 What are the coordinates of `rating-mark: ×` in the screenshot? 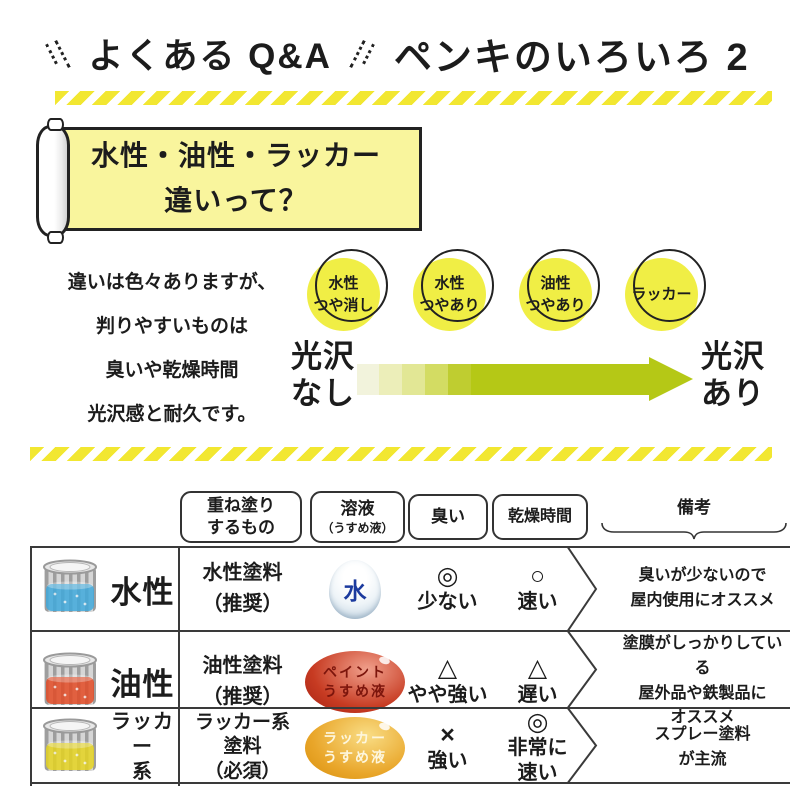 It's located at (447, 734).